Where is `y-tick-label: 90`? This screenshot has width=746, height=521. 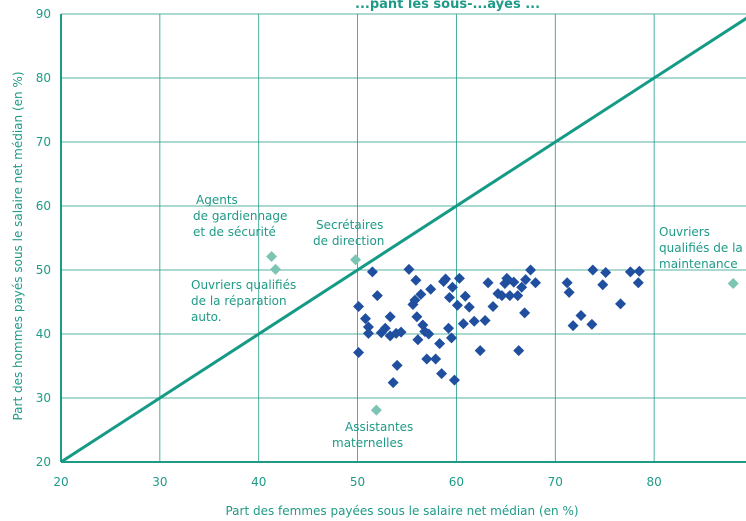
y-tick-label: 90 is located at coordinates (43, 14).